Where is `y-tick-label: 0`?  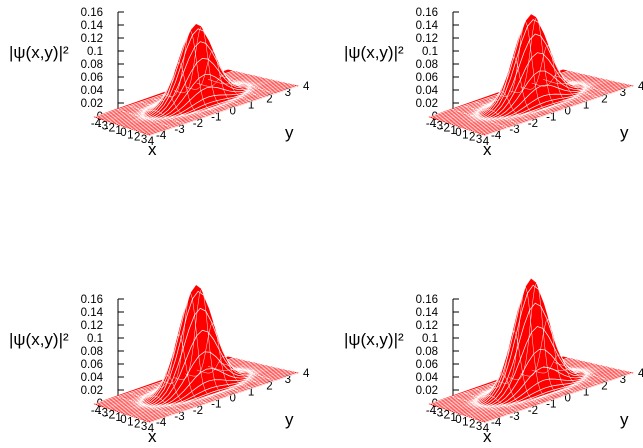
y-tick-label: 0 is located at coordinates (233, 399).